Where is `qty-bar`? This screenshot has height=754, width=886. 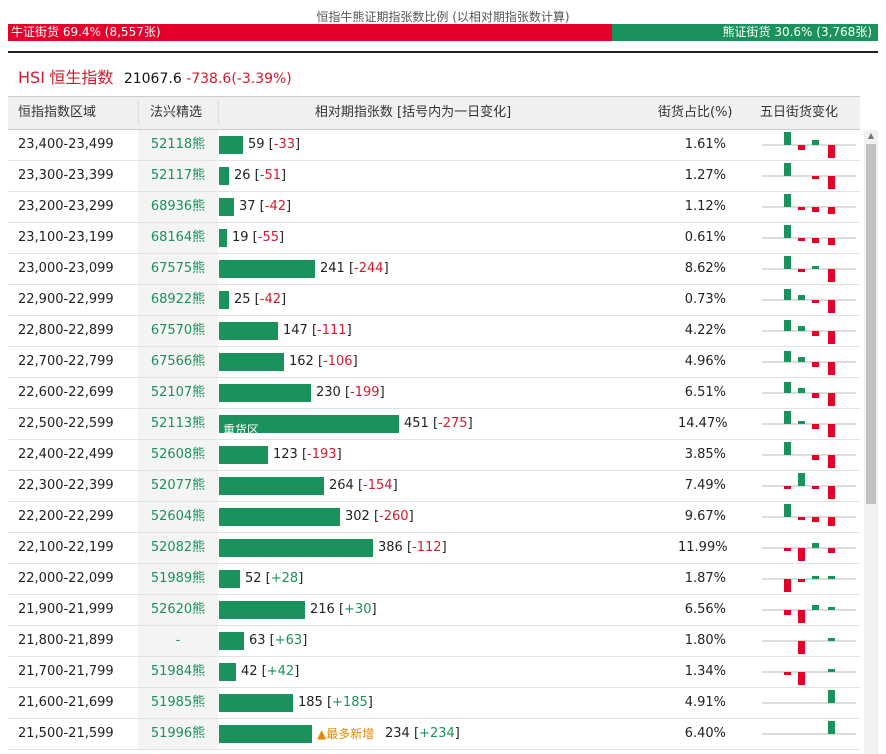
qty-bar is located at coordinates (223, 238).